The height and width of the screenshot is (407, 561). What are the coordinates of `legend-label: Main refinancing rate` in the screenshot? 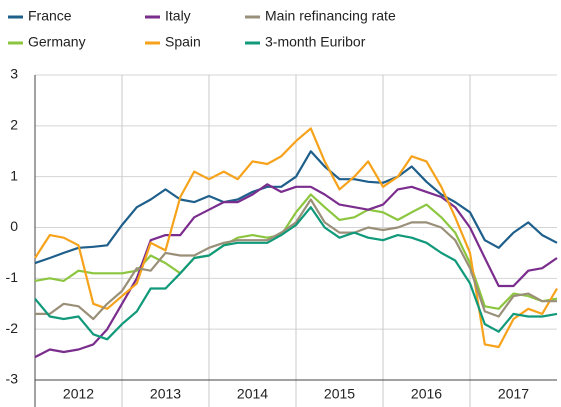 It's located at (330, 16).